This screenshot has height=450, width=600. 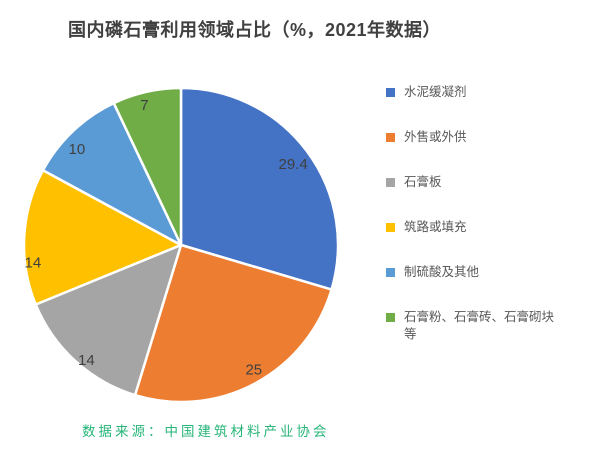 What do you see at coordinates (442, 272) in the screenshot?
I see `legend-label: 制硫酸及其他` at bounding box center [442, 272].